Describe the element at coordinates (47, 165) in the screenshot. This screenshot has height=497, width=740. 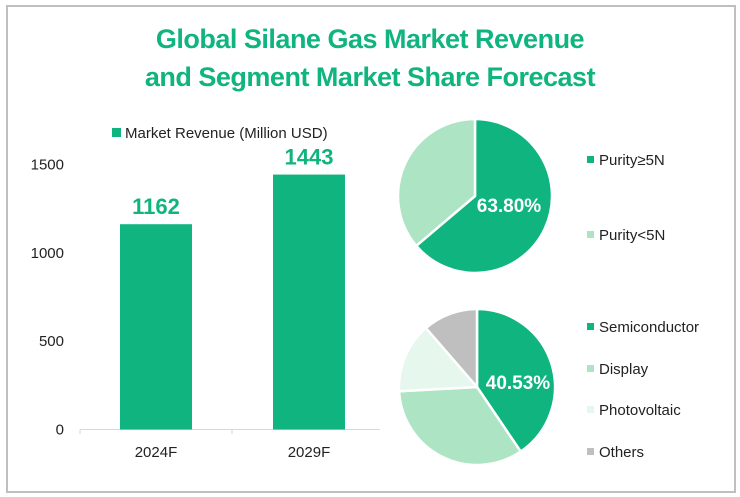
I see `y-tick-label: 1500` at that location.